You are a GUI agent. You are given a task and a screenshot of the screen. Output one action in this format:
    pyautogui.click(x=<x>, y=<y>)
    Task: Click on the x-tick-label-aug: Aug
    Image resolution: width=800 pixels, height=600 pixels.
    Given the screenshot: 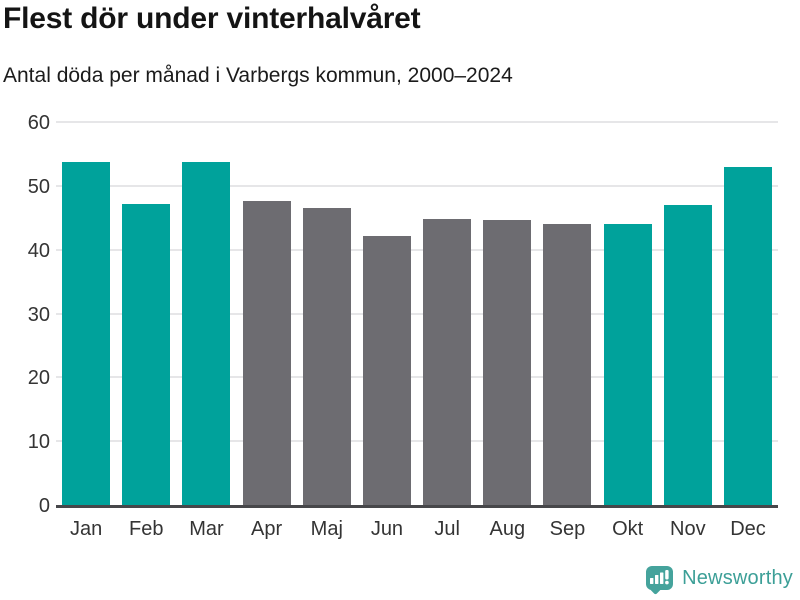 What is the action you would take?
    pyautogui.click(x=507, y=529)
    